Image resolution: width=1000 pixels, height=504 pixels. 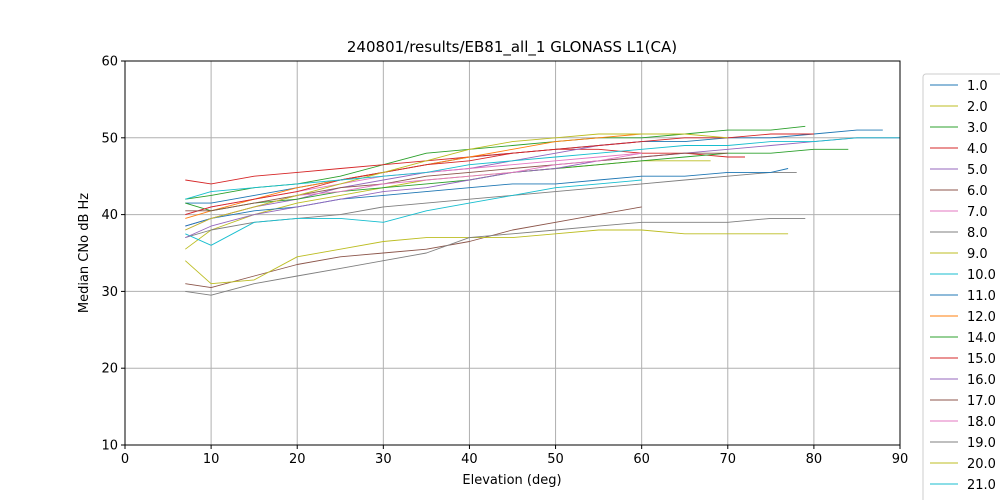 I want to click on legend-label: 21.0, so click(x=981, y=485).